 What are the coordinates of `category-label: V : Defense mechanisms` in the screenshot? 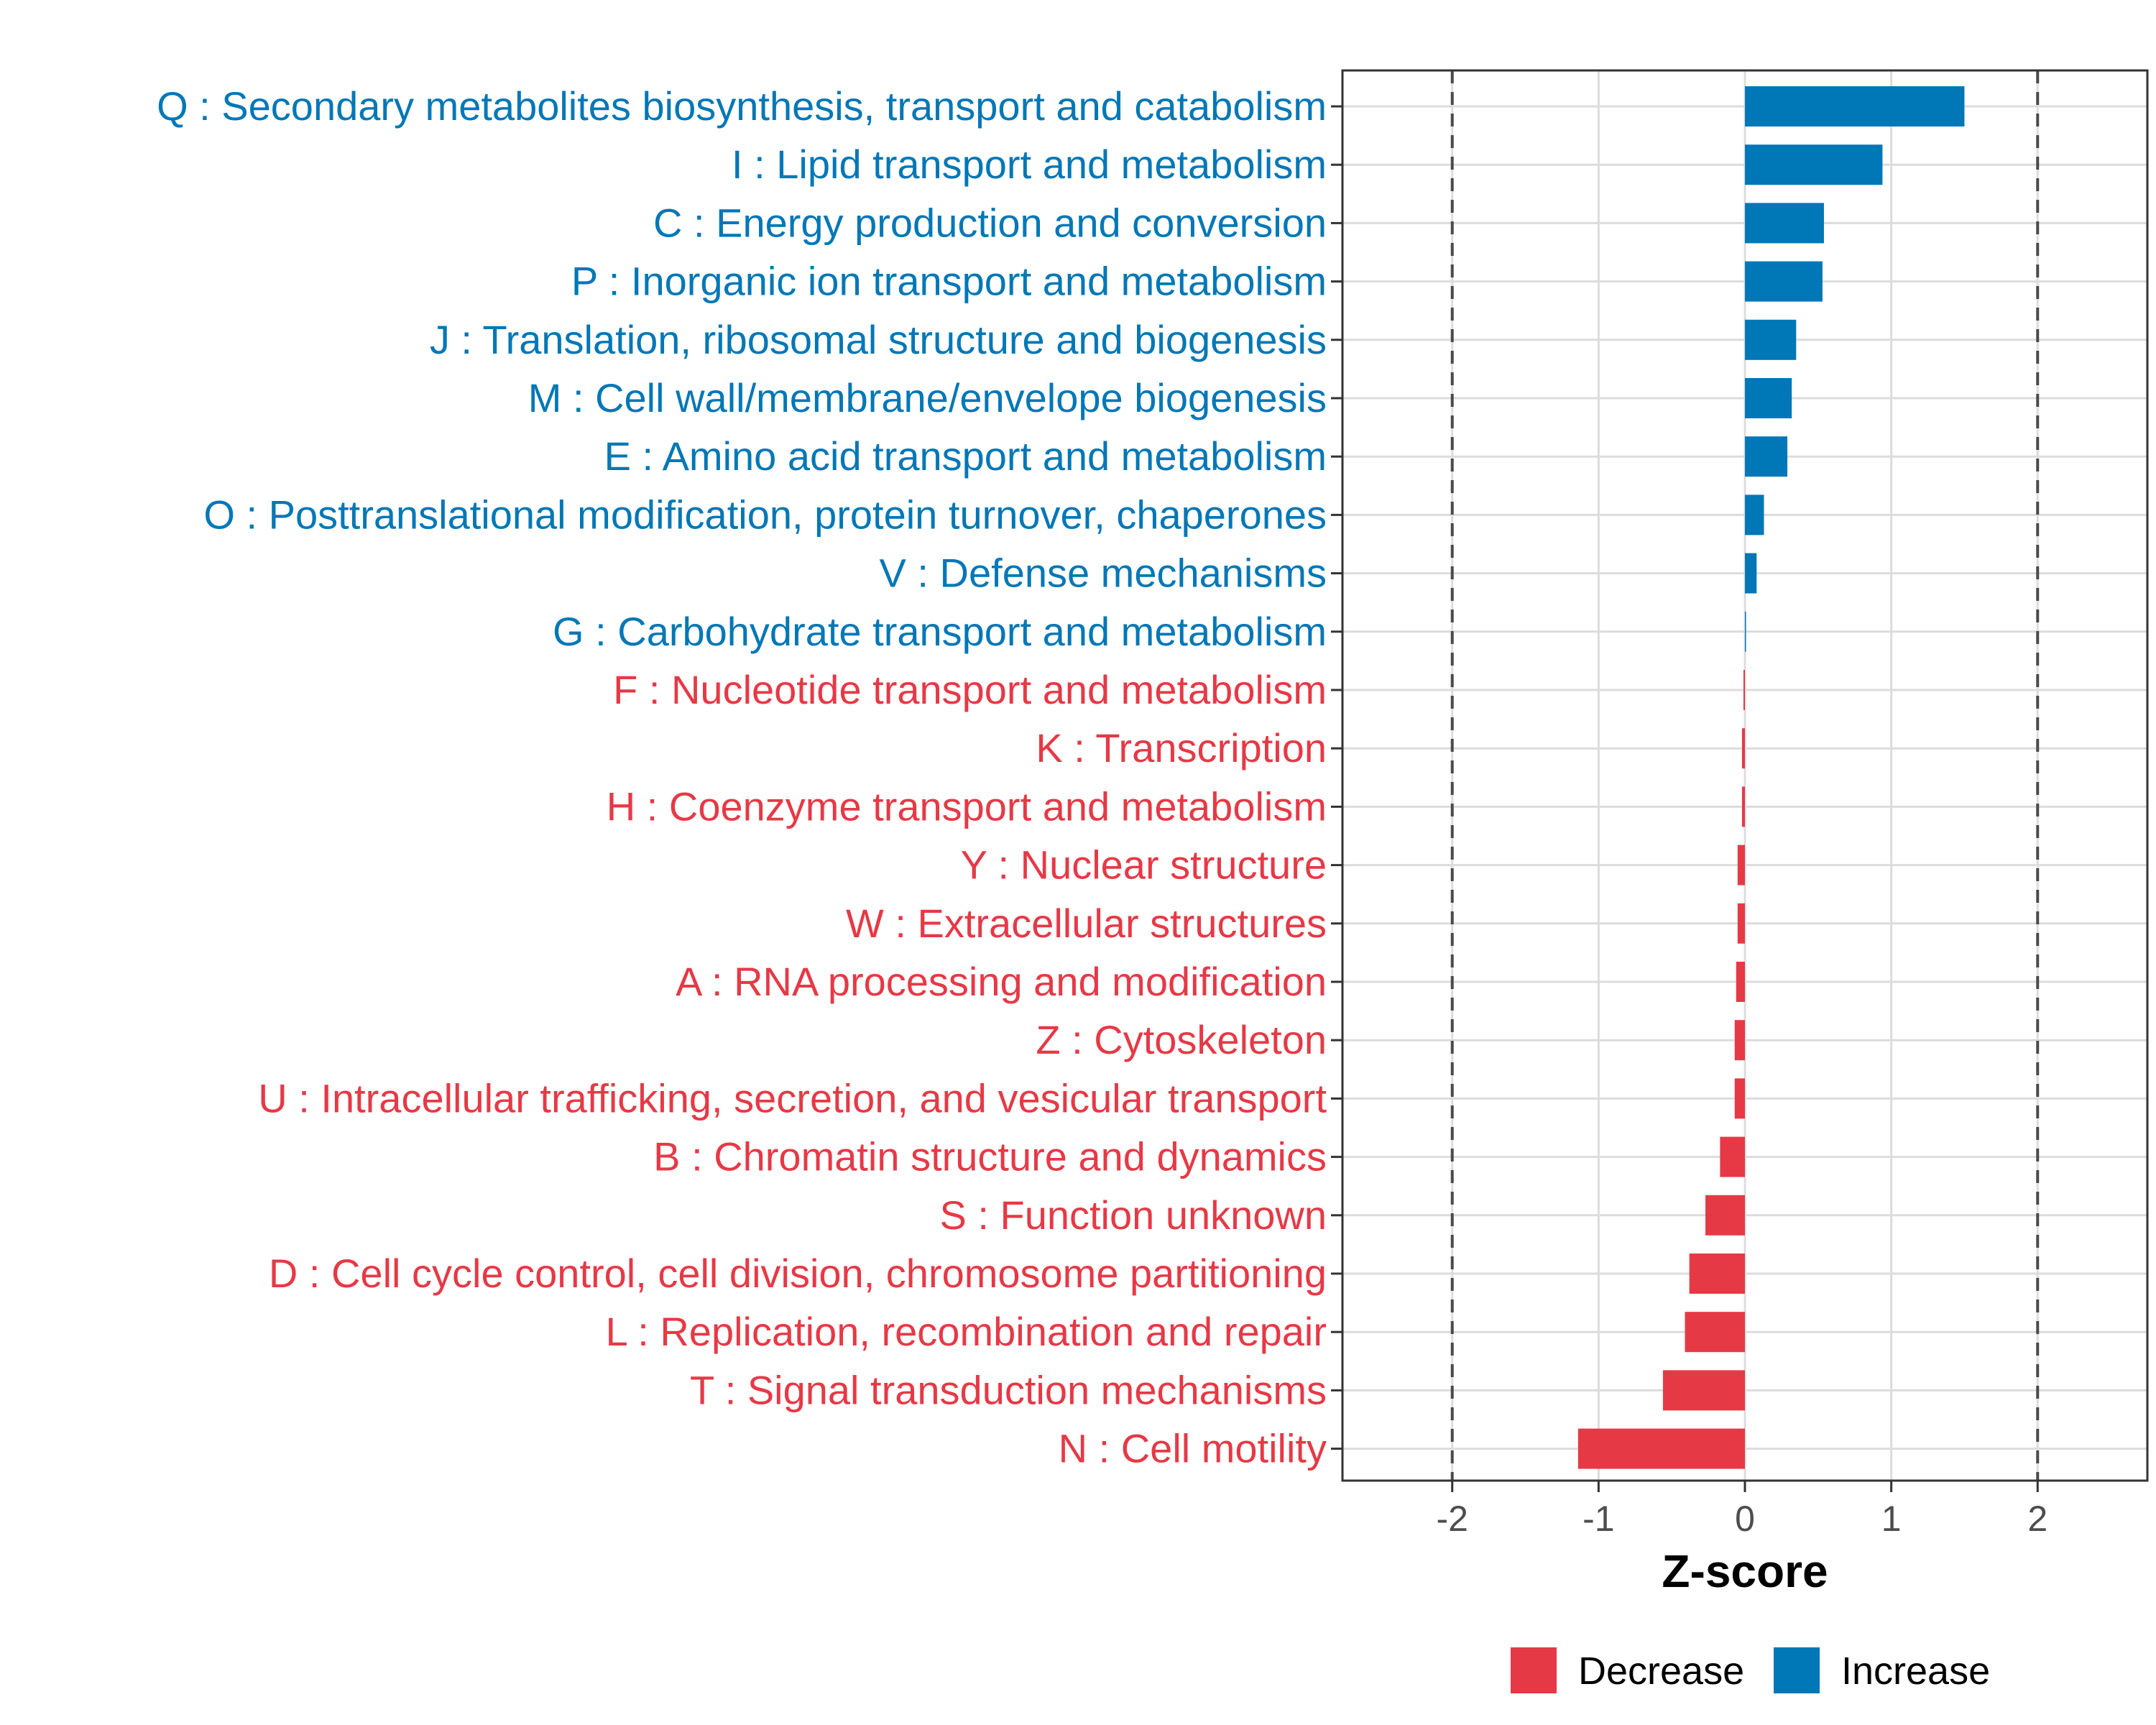 It's located at (1103, 573).